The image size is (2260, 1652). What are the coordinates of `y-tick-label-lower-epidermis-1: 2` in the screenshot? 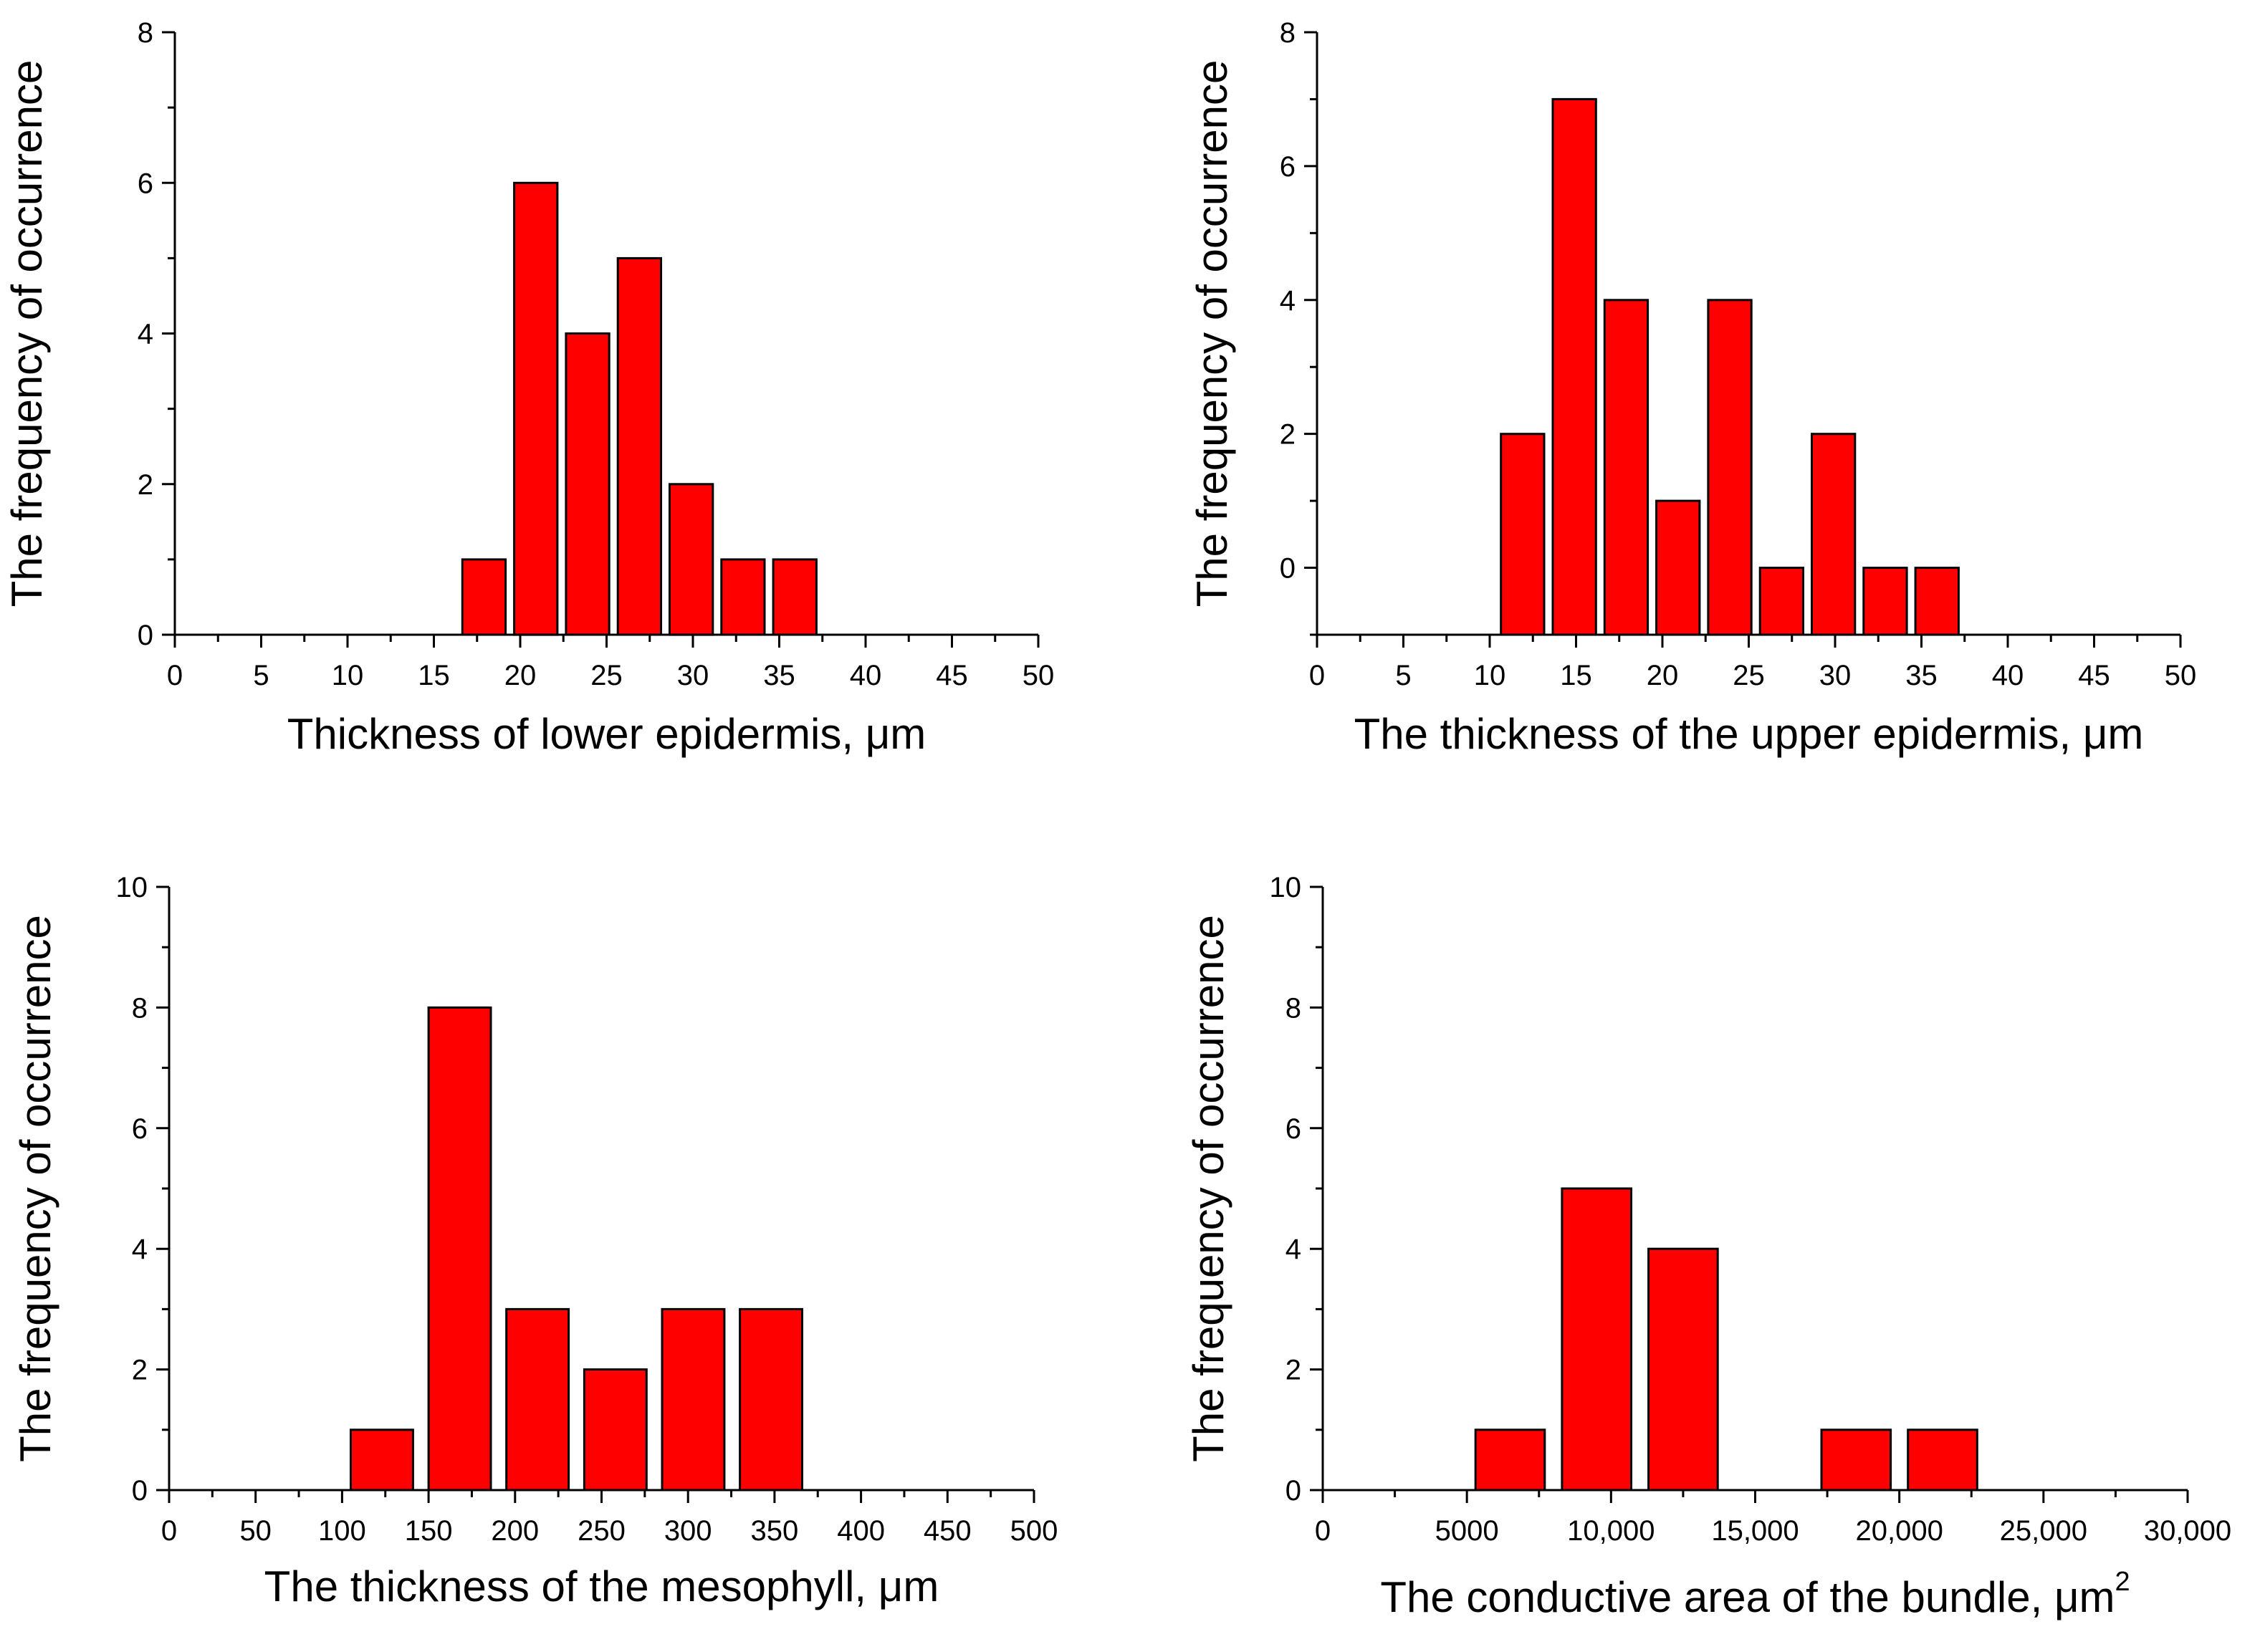 It's located at (145, 485).